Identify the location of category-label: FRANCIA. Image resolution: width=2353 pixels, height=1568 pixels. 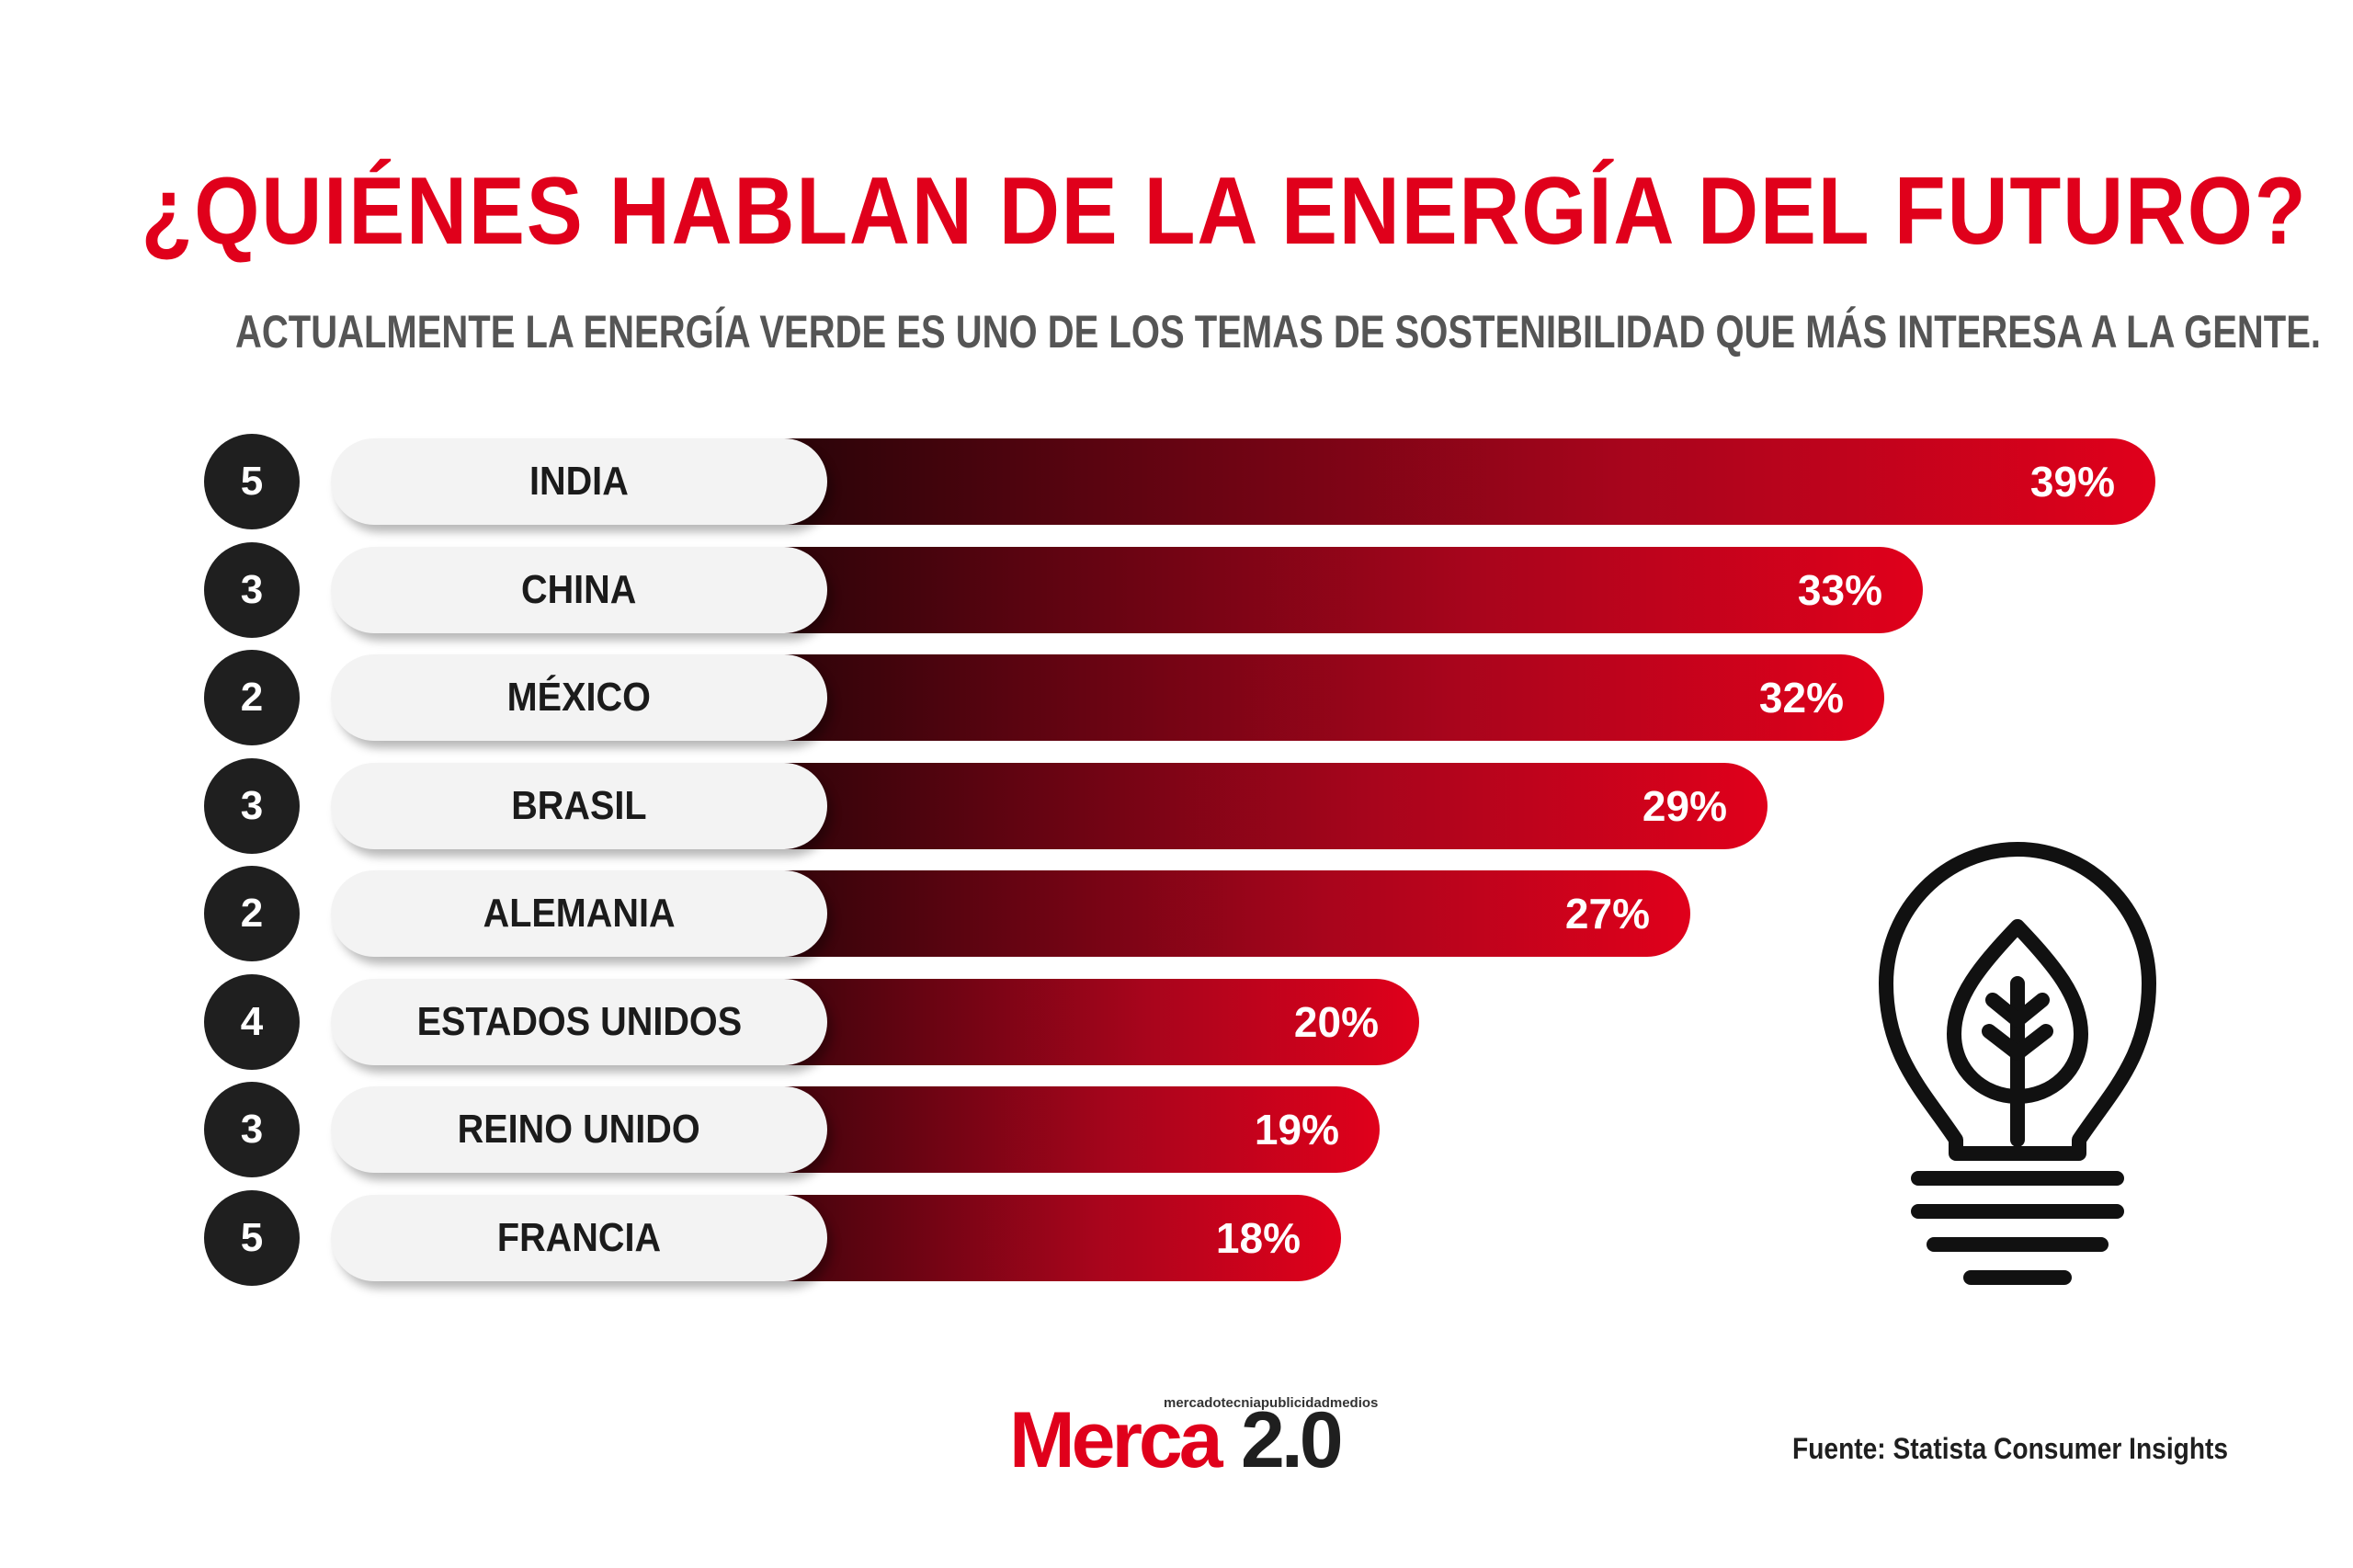
(579, 1238).